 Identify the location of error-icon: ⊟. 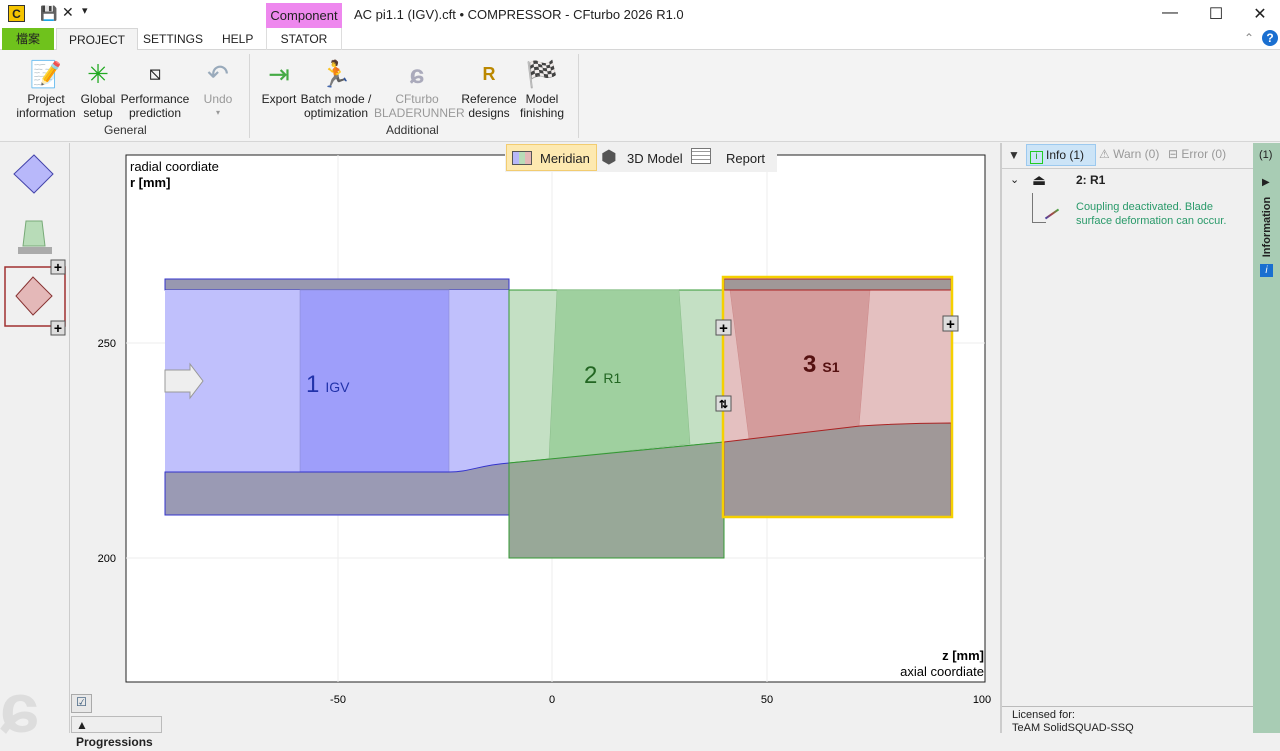
(1173, 154).